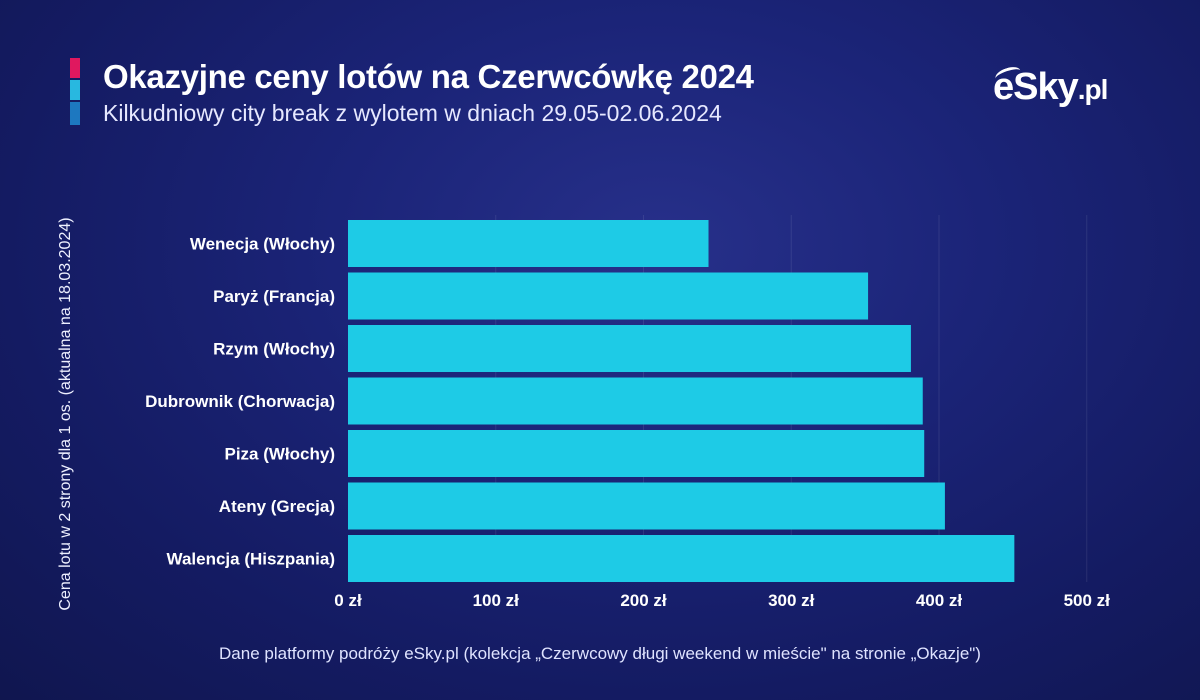 The width and height of the screenshot is (1200, 700). I want to click on logo-brand: eSky, so click(1036, 87).